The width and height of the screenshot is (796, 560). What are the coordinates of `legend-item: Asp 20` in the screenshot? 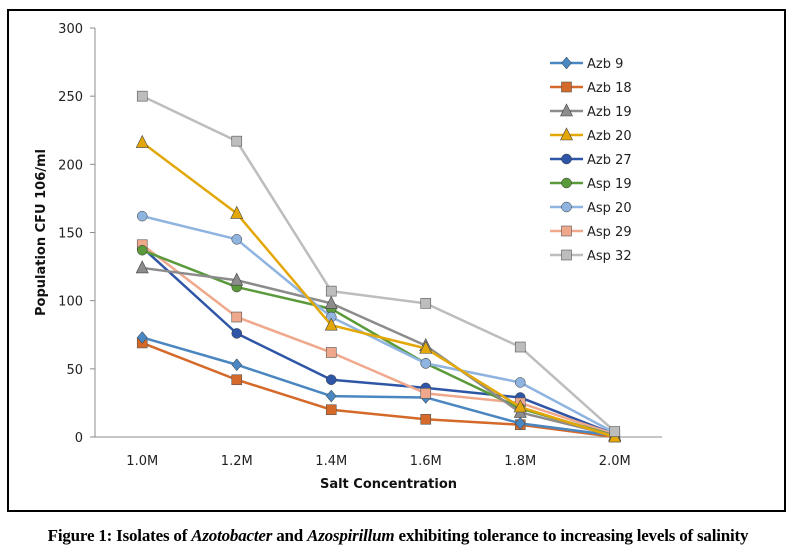 It's located at (591, 208).